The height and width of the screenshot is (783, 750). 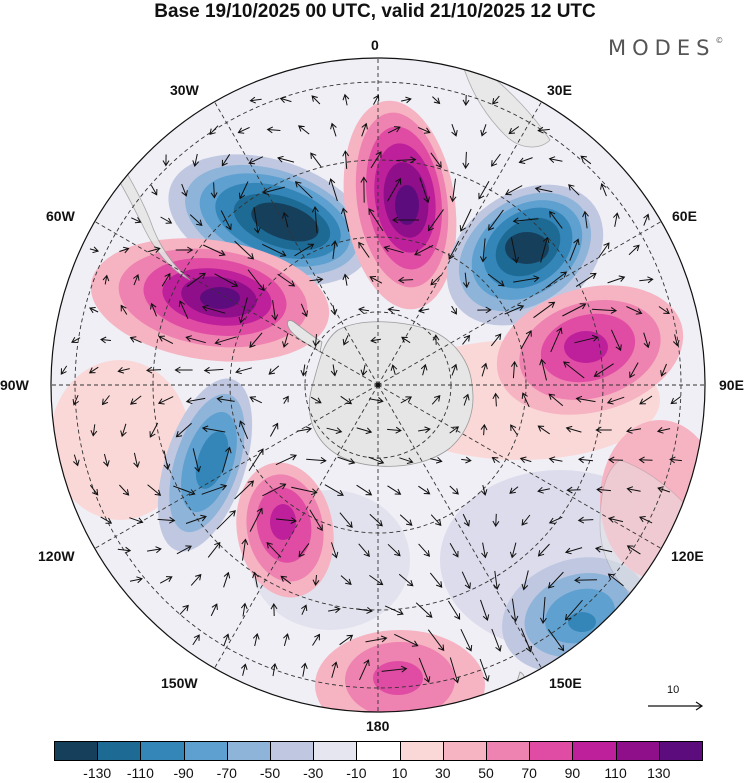 What do you see at coordinates (719, 40) in the screenshot?
I see `brand-mark: ©` at bounding box center [719, 40].